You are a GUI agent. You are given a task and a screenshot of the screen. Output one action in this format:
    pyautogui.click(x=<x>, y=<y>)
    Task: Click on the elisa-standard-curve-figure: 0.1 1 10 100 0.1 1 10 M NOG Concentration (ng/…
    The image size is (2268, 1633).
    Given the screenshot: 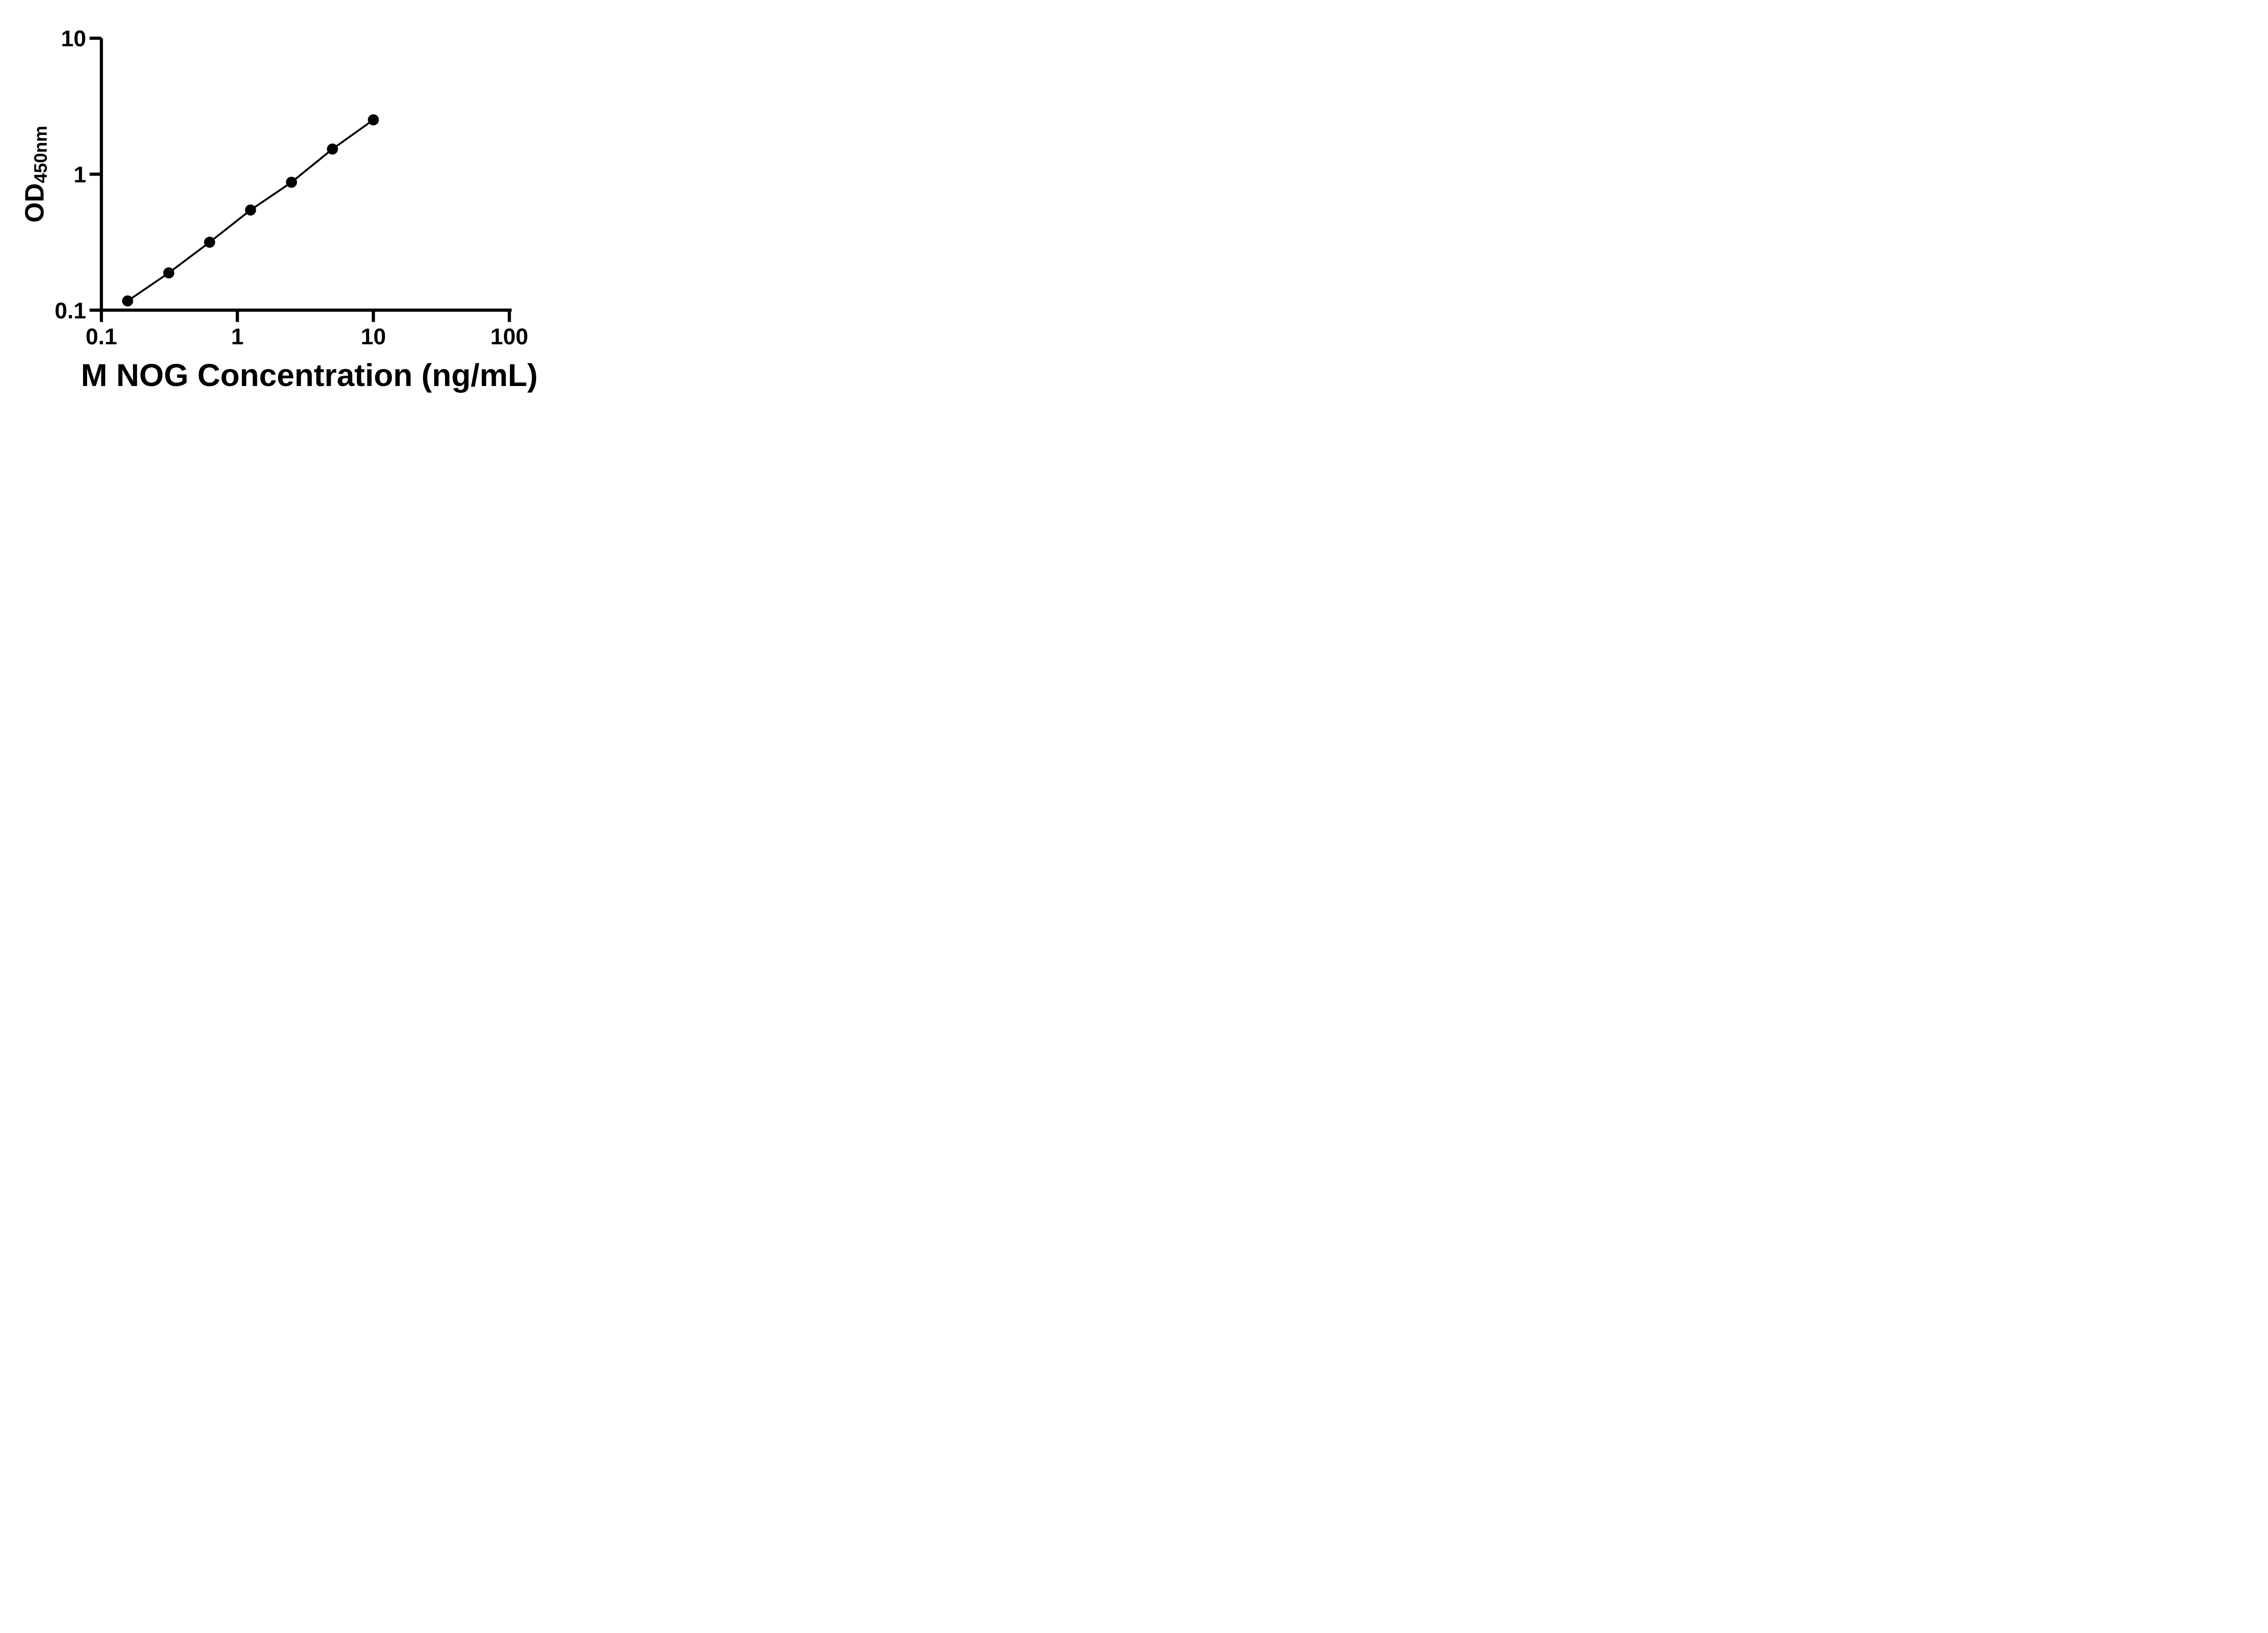 What is the action you would take?
    pyautogui.click(x=286, y=204)
    